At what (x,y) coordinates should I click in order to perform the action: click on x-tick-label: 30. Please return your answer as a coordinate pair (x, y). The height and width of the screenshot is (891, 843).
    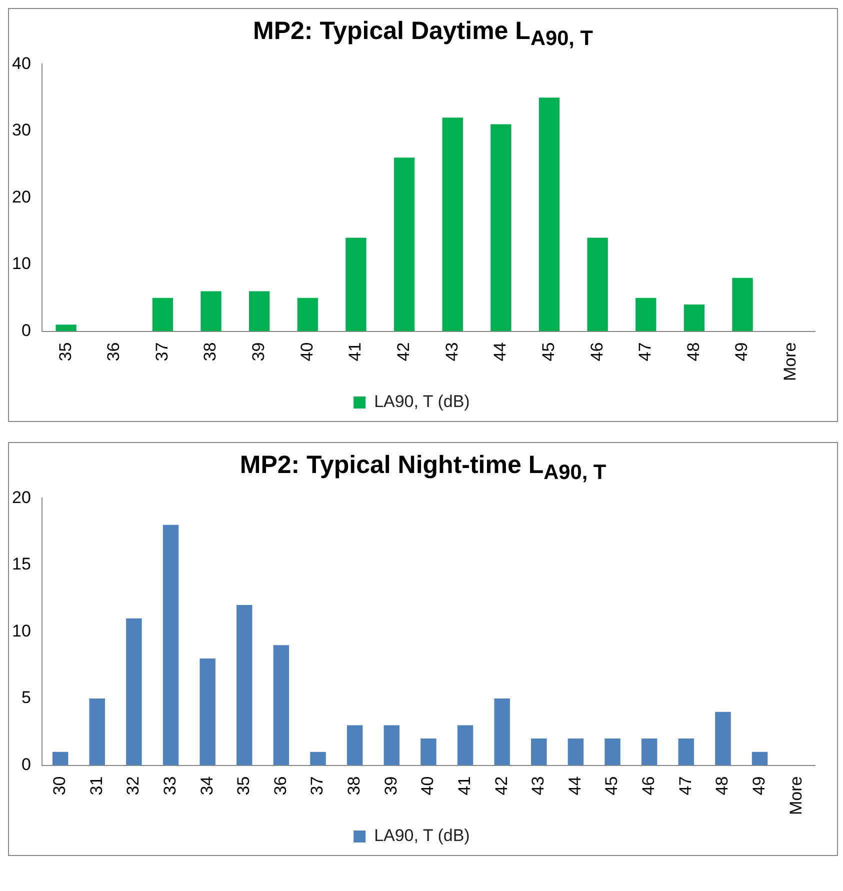
    Looking at the image, I should click on (60, 786).